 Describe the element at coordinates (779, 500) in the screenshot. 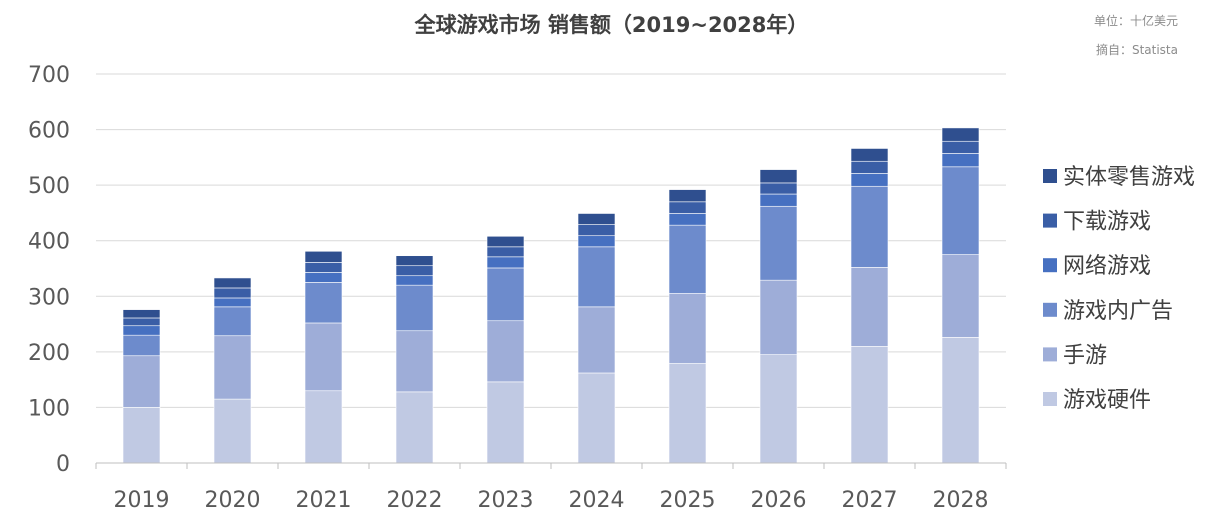

I see `x-tick-label: 2026` at that location.